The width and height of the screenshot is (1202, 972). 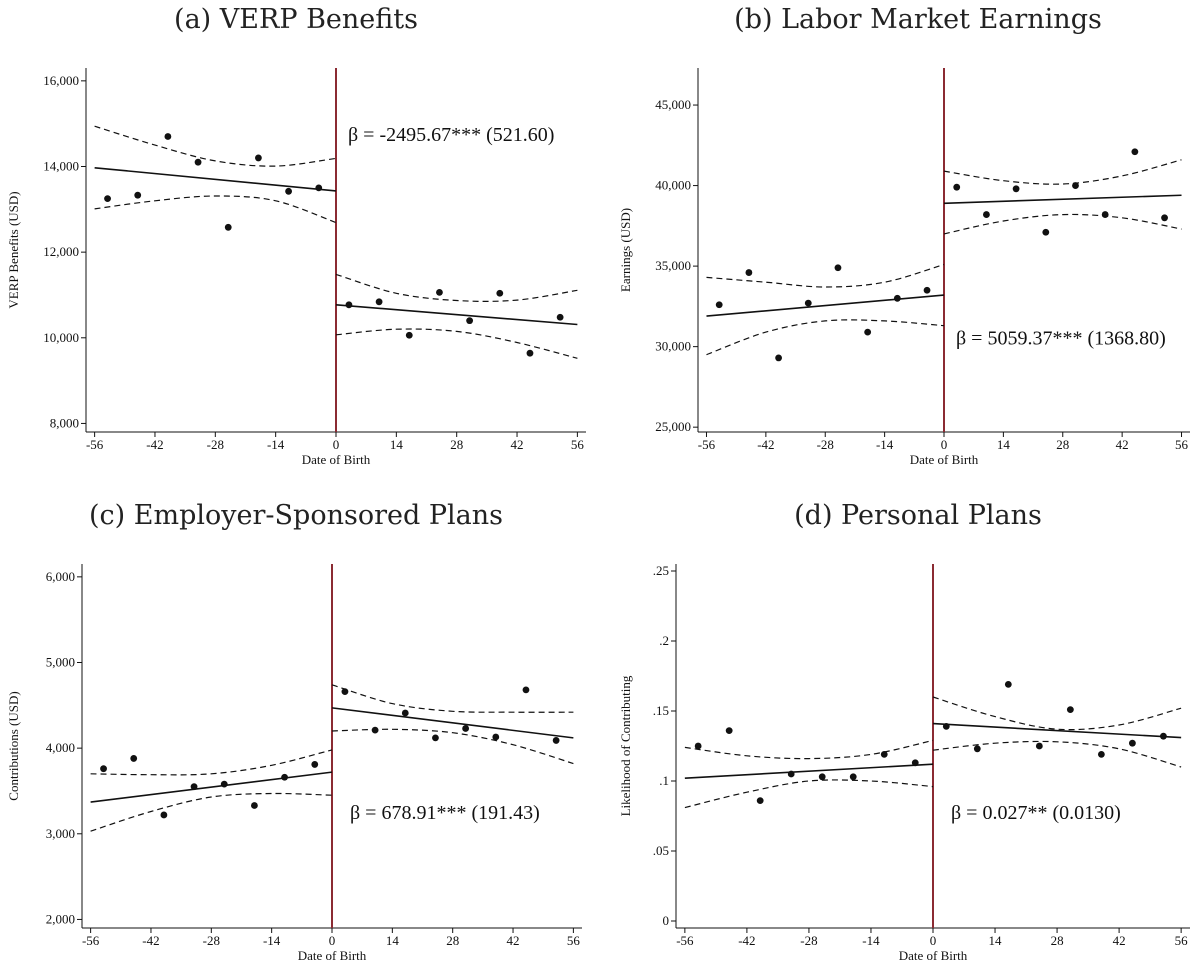 I want to click on y-tick-label: 35,000, so click(x=673, y=265).